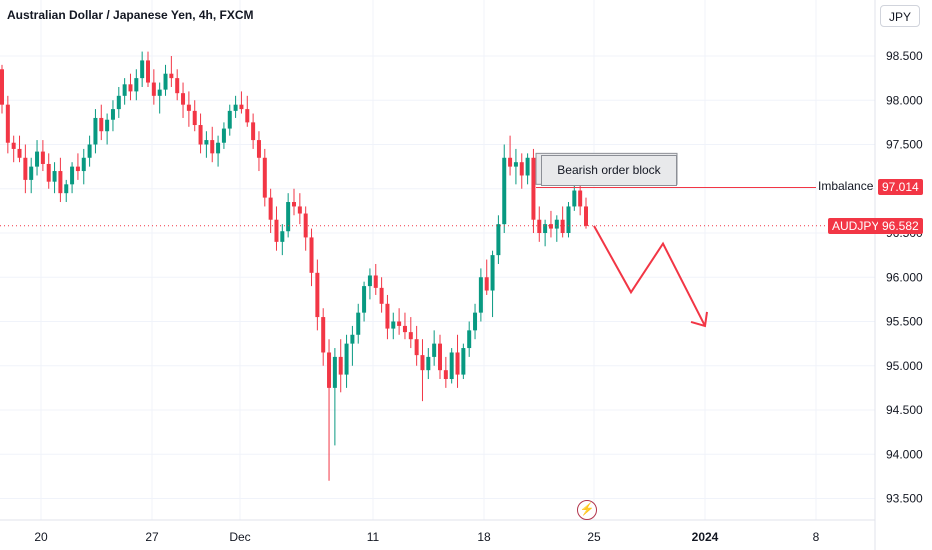 The height and width of the screenshot is (550, 932). Describe the element at coordinates (426, 537) in the screenshot. I see `time-axis: 20 27 Dec 11 18 25 2024 8` at that location.